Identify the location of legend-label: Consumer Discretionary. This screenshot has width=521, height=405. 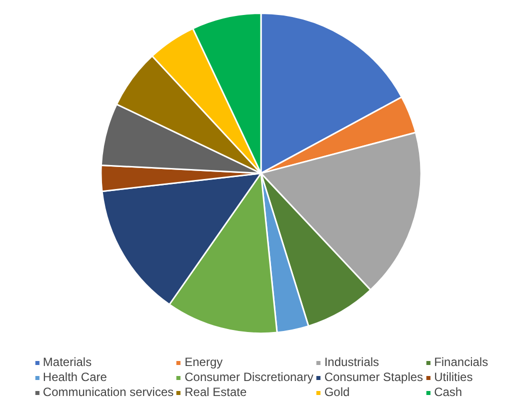
(249, 377).